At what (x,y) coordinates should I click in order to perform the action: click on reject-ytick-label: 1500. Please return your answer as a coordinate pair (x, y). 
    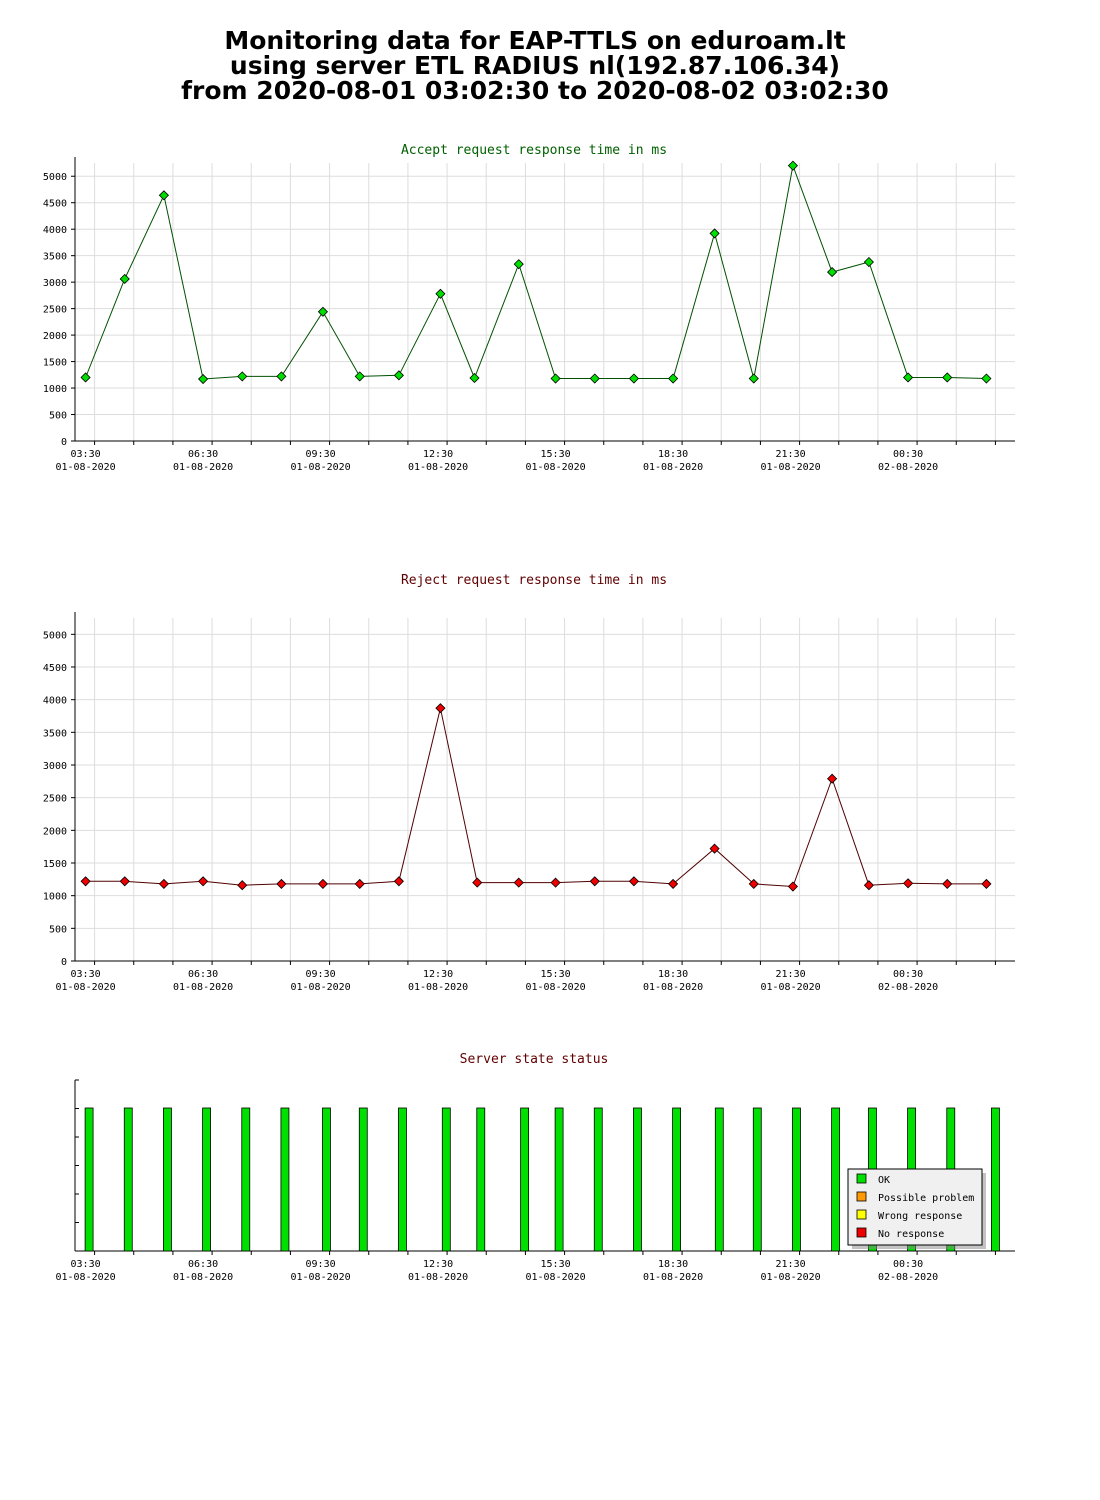
    Looking at the image, I should click on (55, 864).